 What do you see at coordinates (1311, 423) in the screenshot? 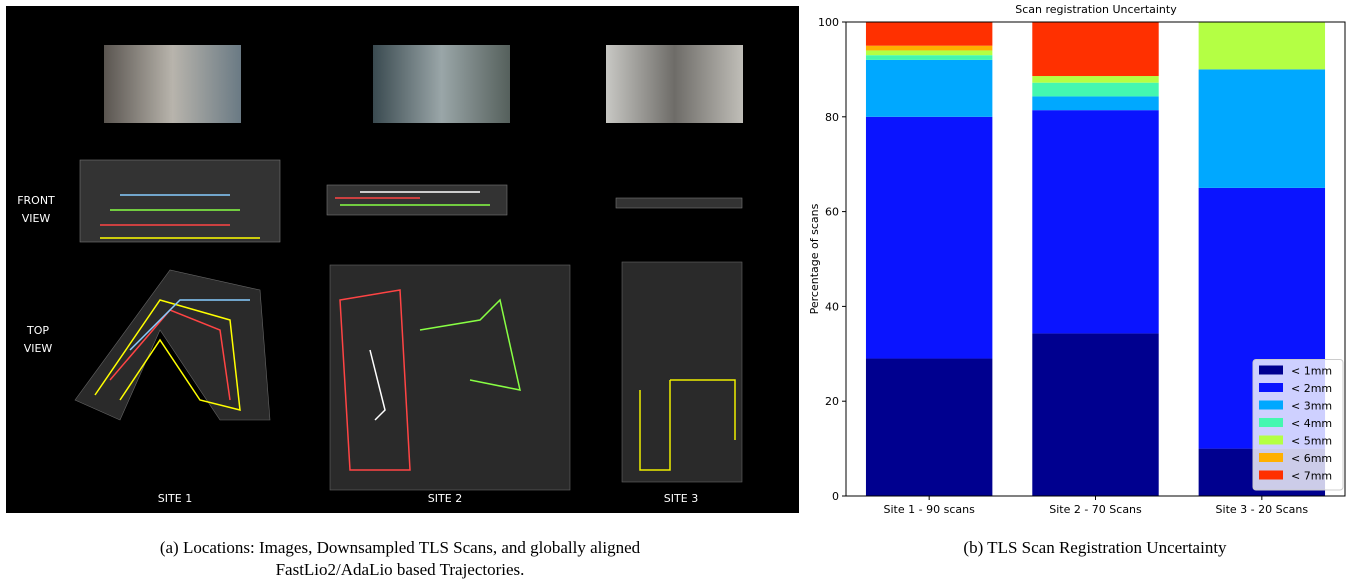
I see `legend-label: < 4mm` at bounding box center [1311, 423].